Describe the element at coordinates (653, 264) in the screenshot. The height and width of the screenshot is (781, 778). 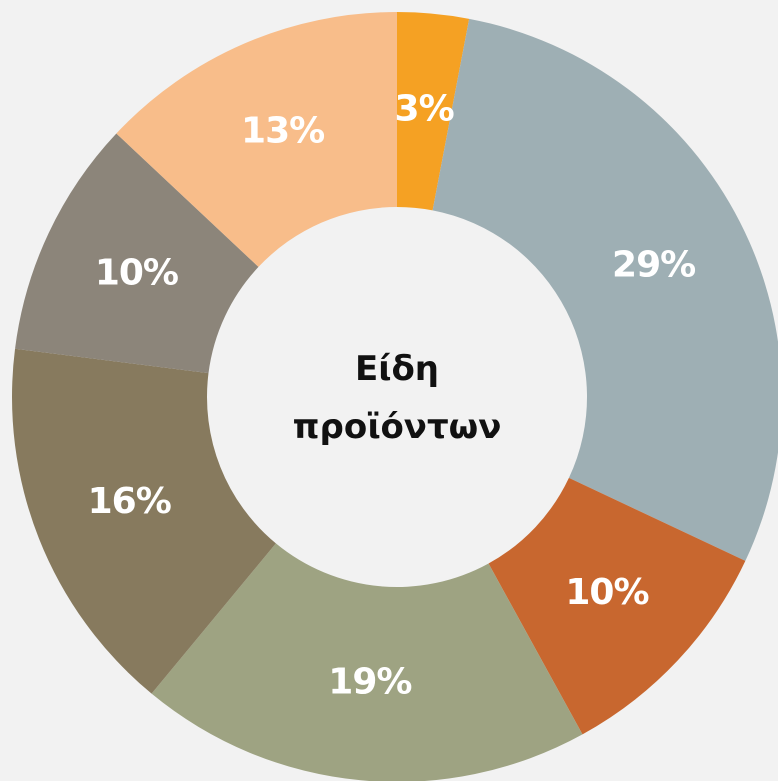
I see `value-label: 29%` at that location.